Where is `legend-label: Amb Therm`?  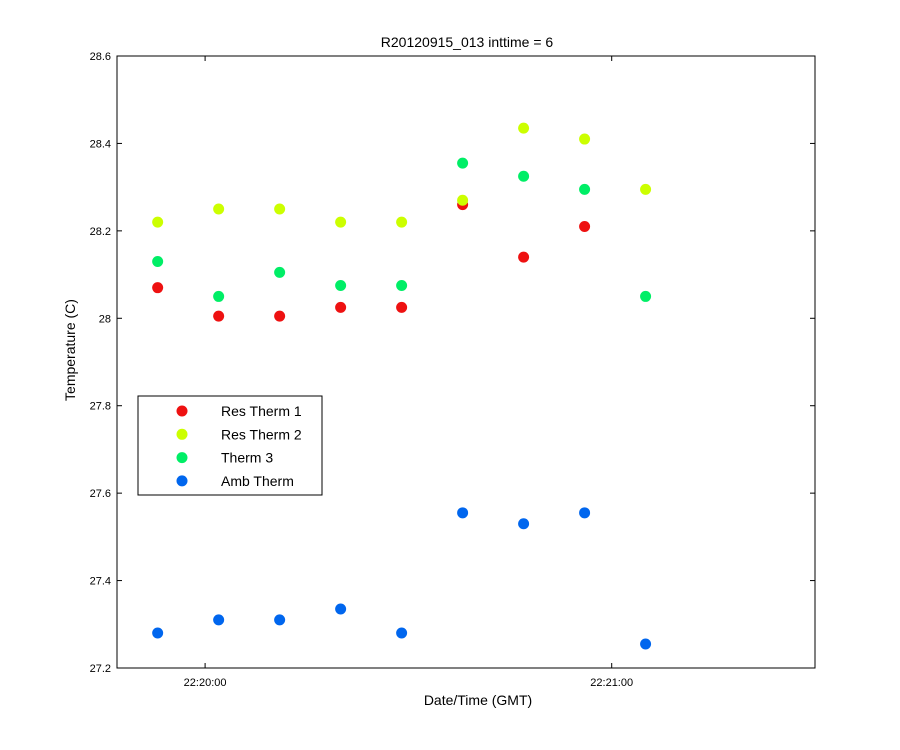 legend-label: Amb Therm is located at coordinates (257, 481).